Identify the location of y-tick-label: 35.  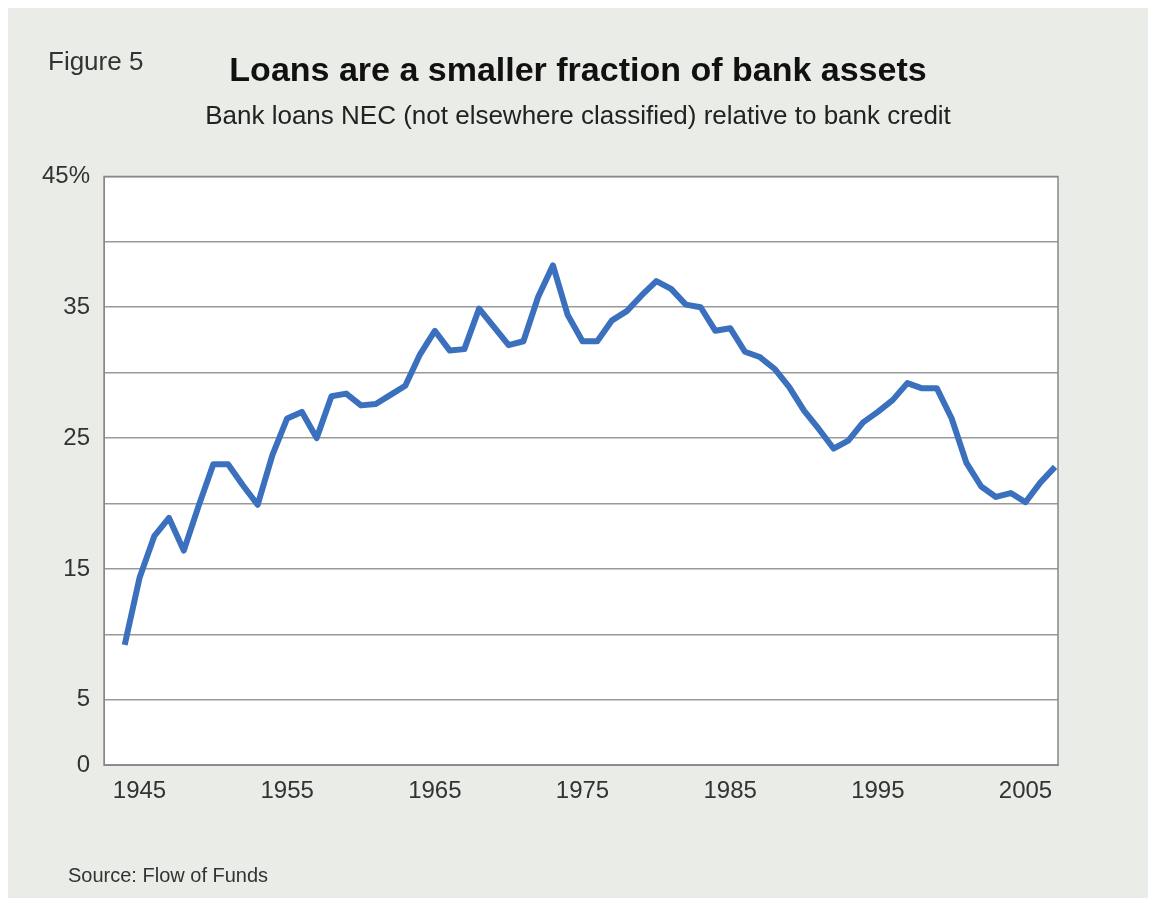
(77, 305).